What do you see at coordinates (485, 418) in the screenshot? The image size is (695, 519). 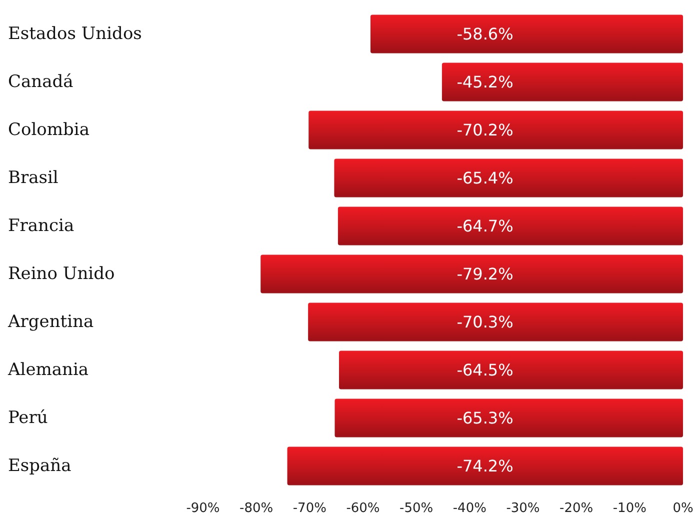 I see `data-label: -65.3%` at bounding box center [485, 418].